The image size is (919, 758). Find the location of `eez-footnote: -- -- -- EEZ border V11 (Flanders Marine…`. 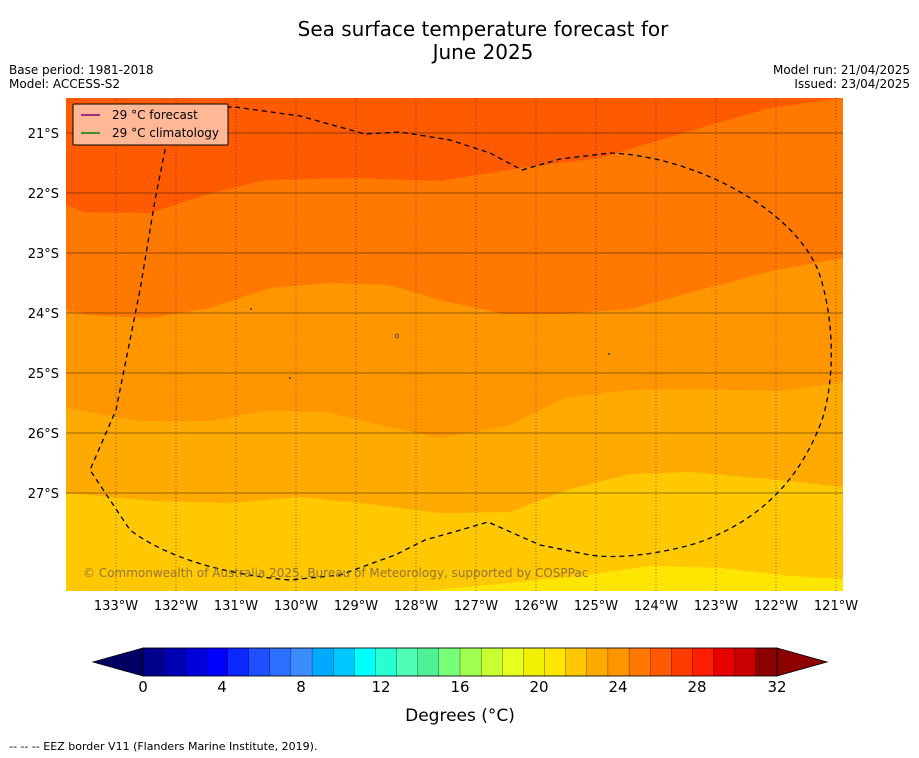

eez-footnote: -- -- -- EEZ border V11 (Flanders Marine… is located at coordinates (163, 746).